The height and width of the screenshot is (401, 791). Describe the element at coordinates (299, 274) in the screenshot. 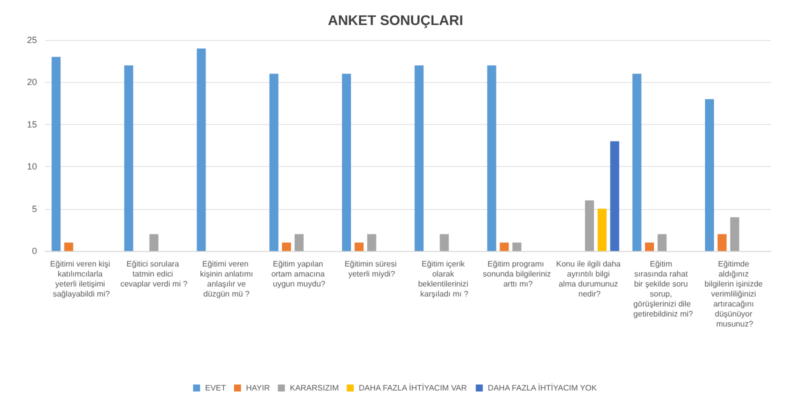

I see `x-tick-label: Eğitim yapılan ortam amacına uygun muydu?` at that location.